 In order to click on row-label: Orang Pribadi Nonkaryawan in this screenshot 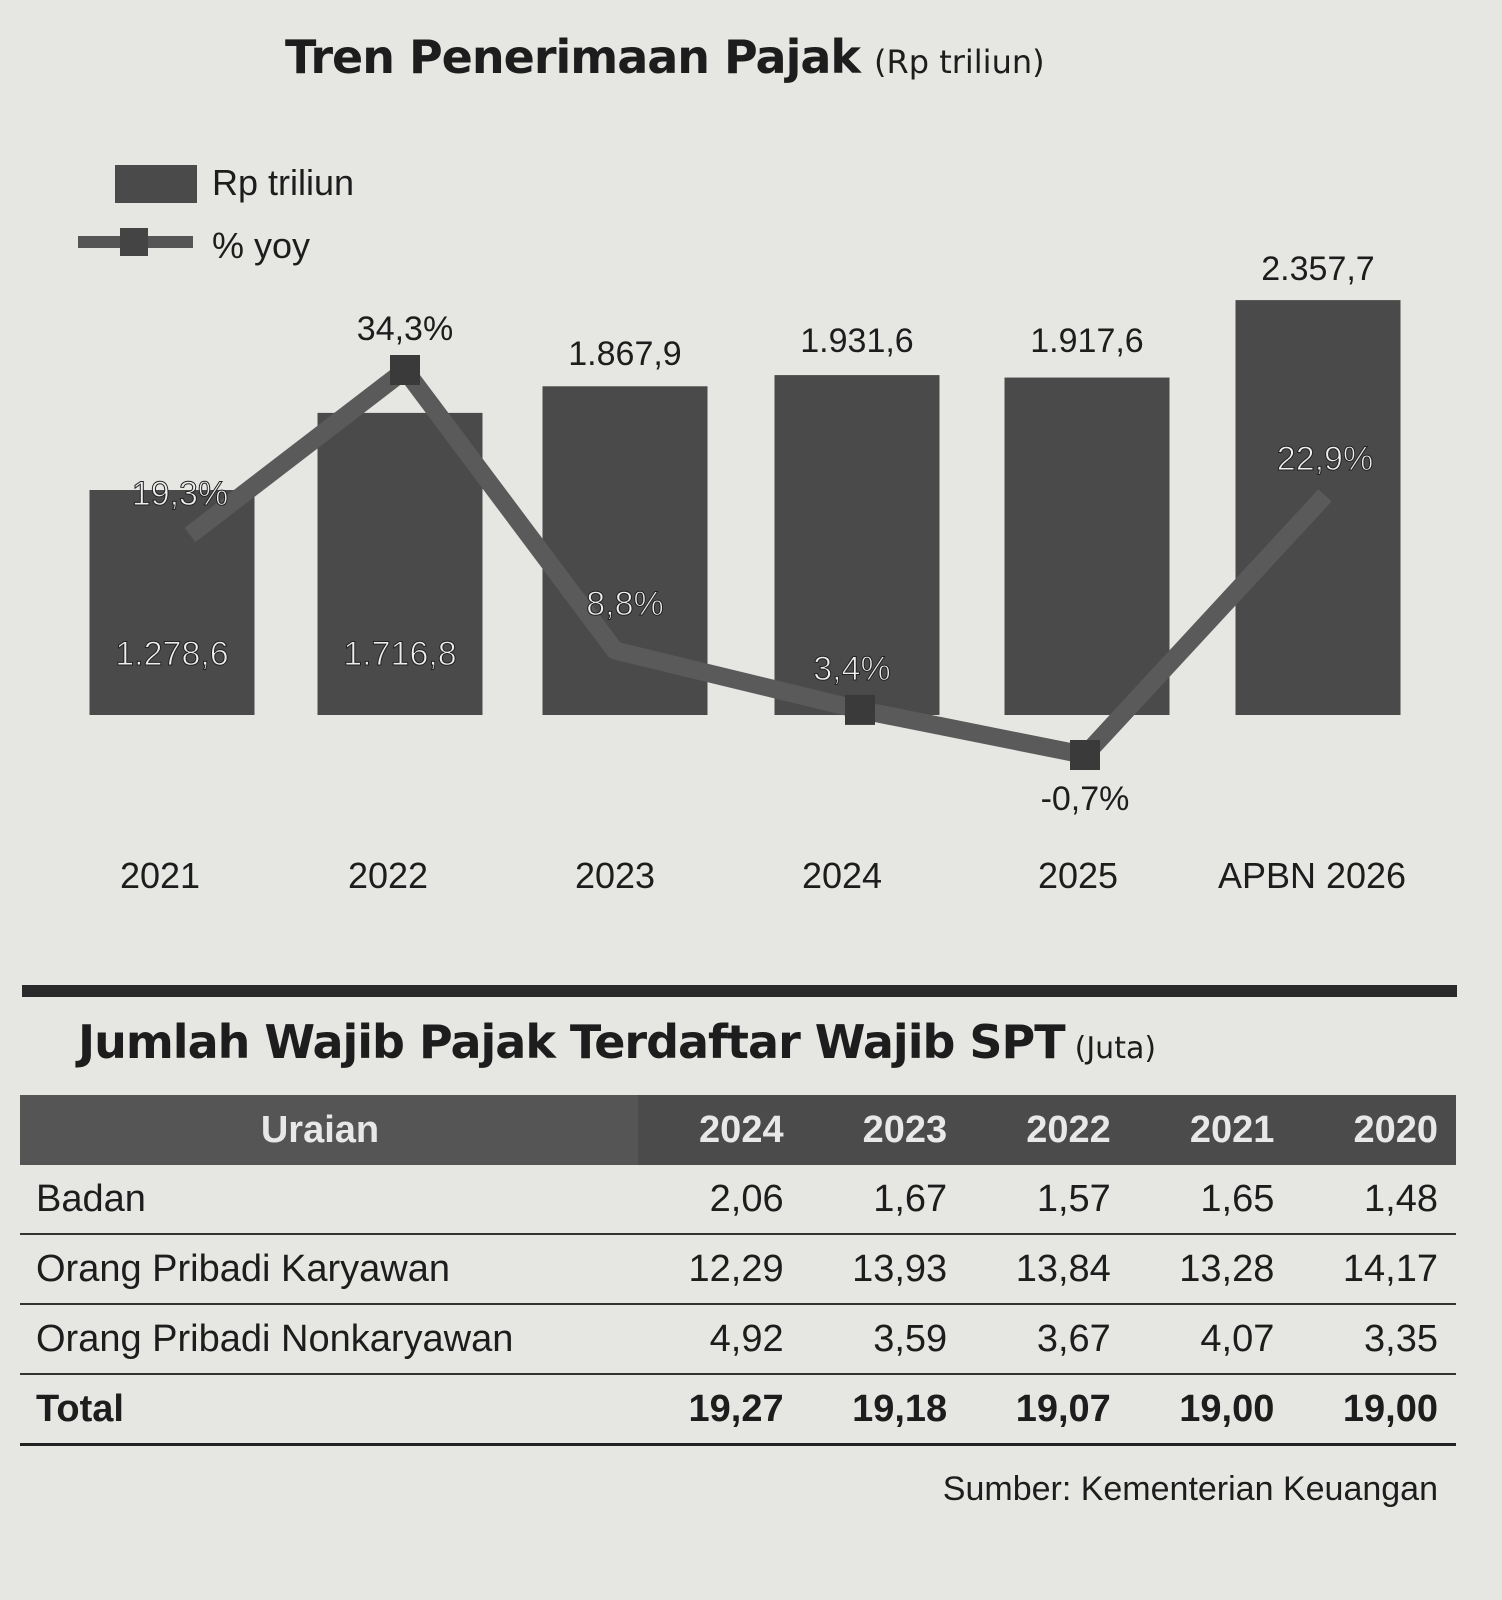, I will do `click(329, 1339)`.